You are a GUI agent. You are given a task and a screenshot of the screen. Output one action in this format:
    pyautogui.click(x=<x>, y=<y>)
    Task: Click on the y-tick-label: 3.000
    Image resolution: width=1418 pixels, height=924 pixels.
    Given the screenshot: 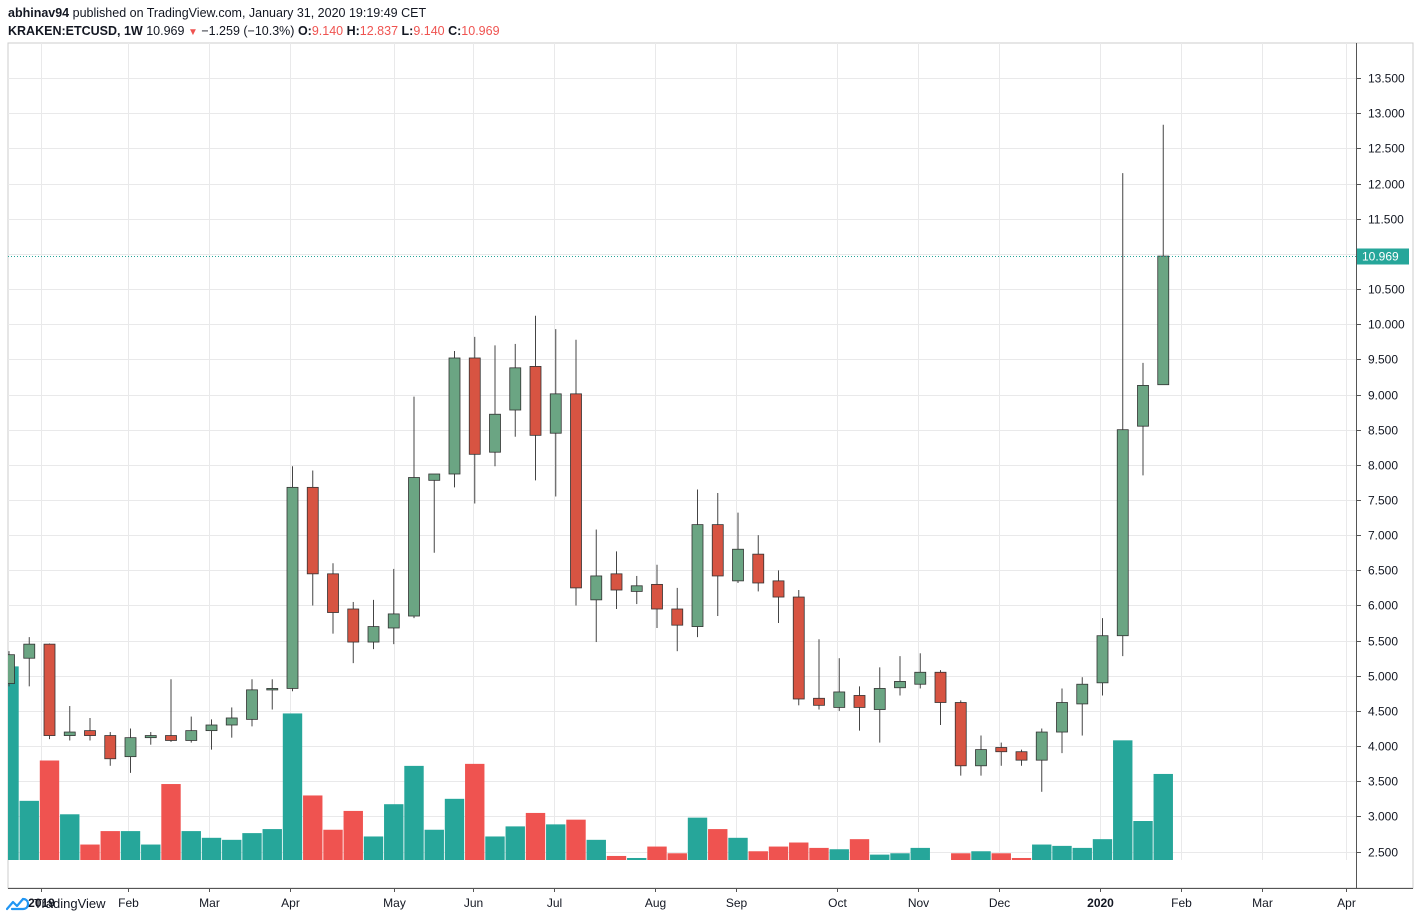 What is the action you would take?
    pyautogui.click(x=1383, y=817)
    